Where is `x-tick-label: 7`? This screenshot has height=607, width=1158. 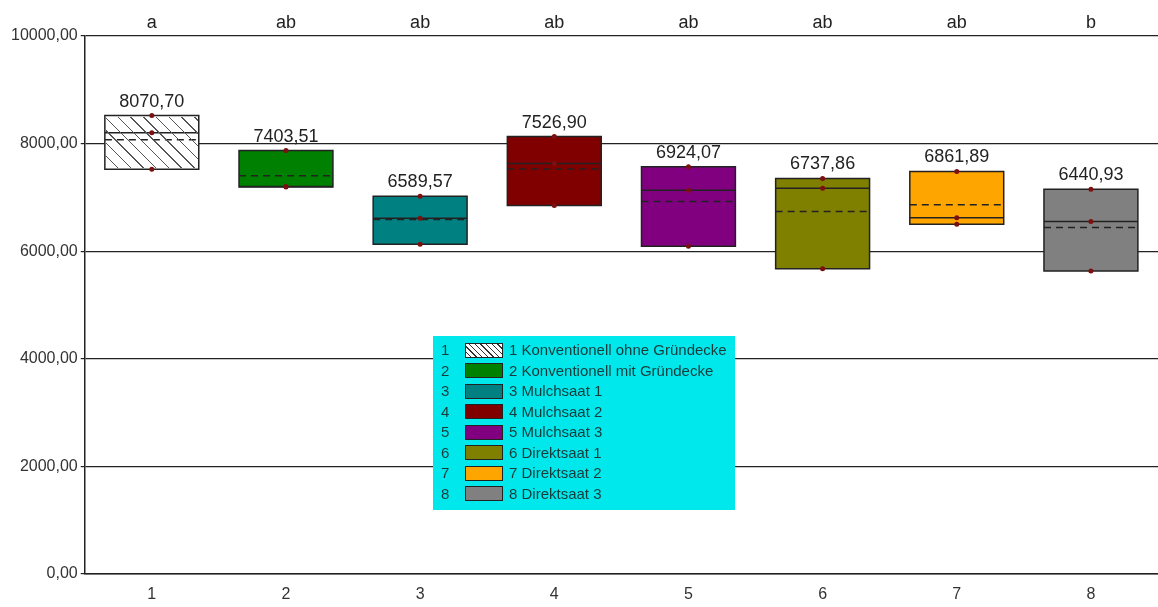 x-tick-label: 7 is located at coordinates (957, 593).